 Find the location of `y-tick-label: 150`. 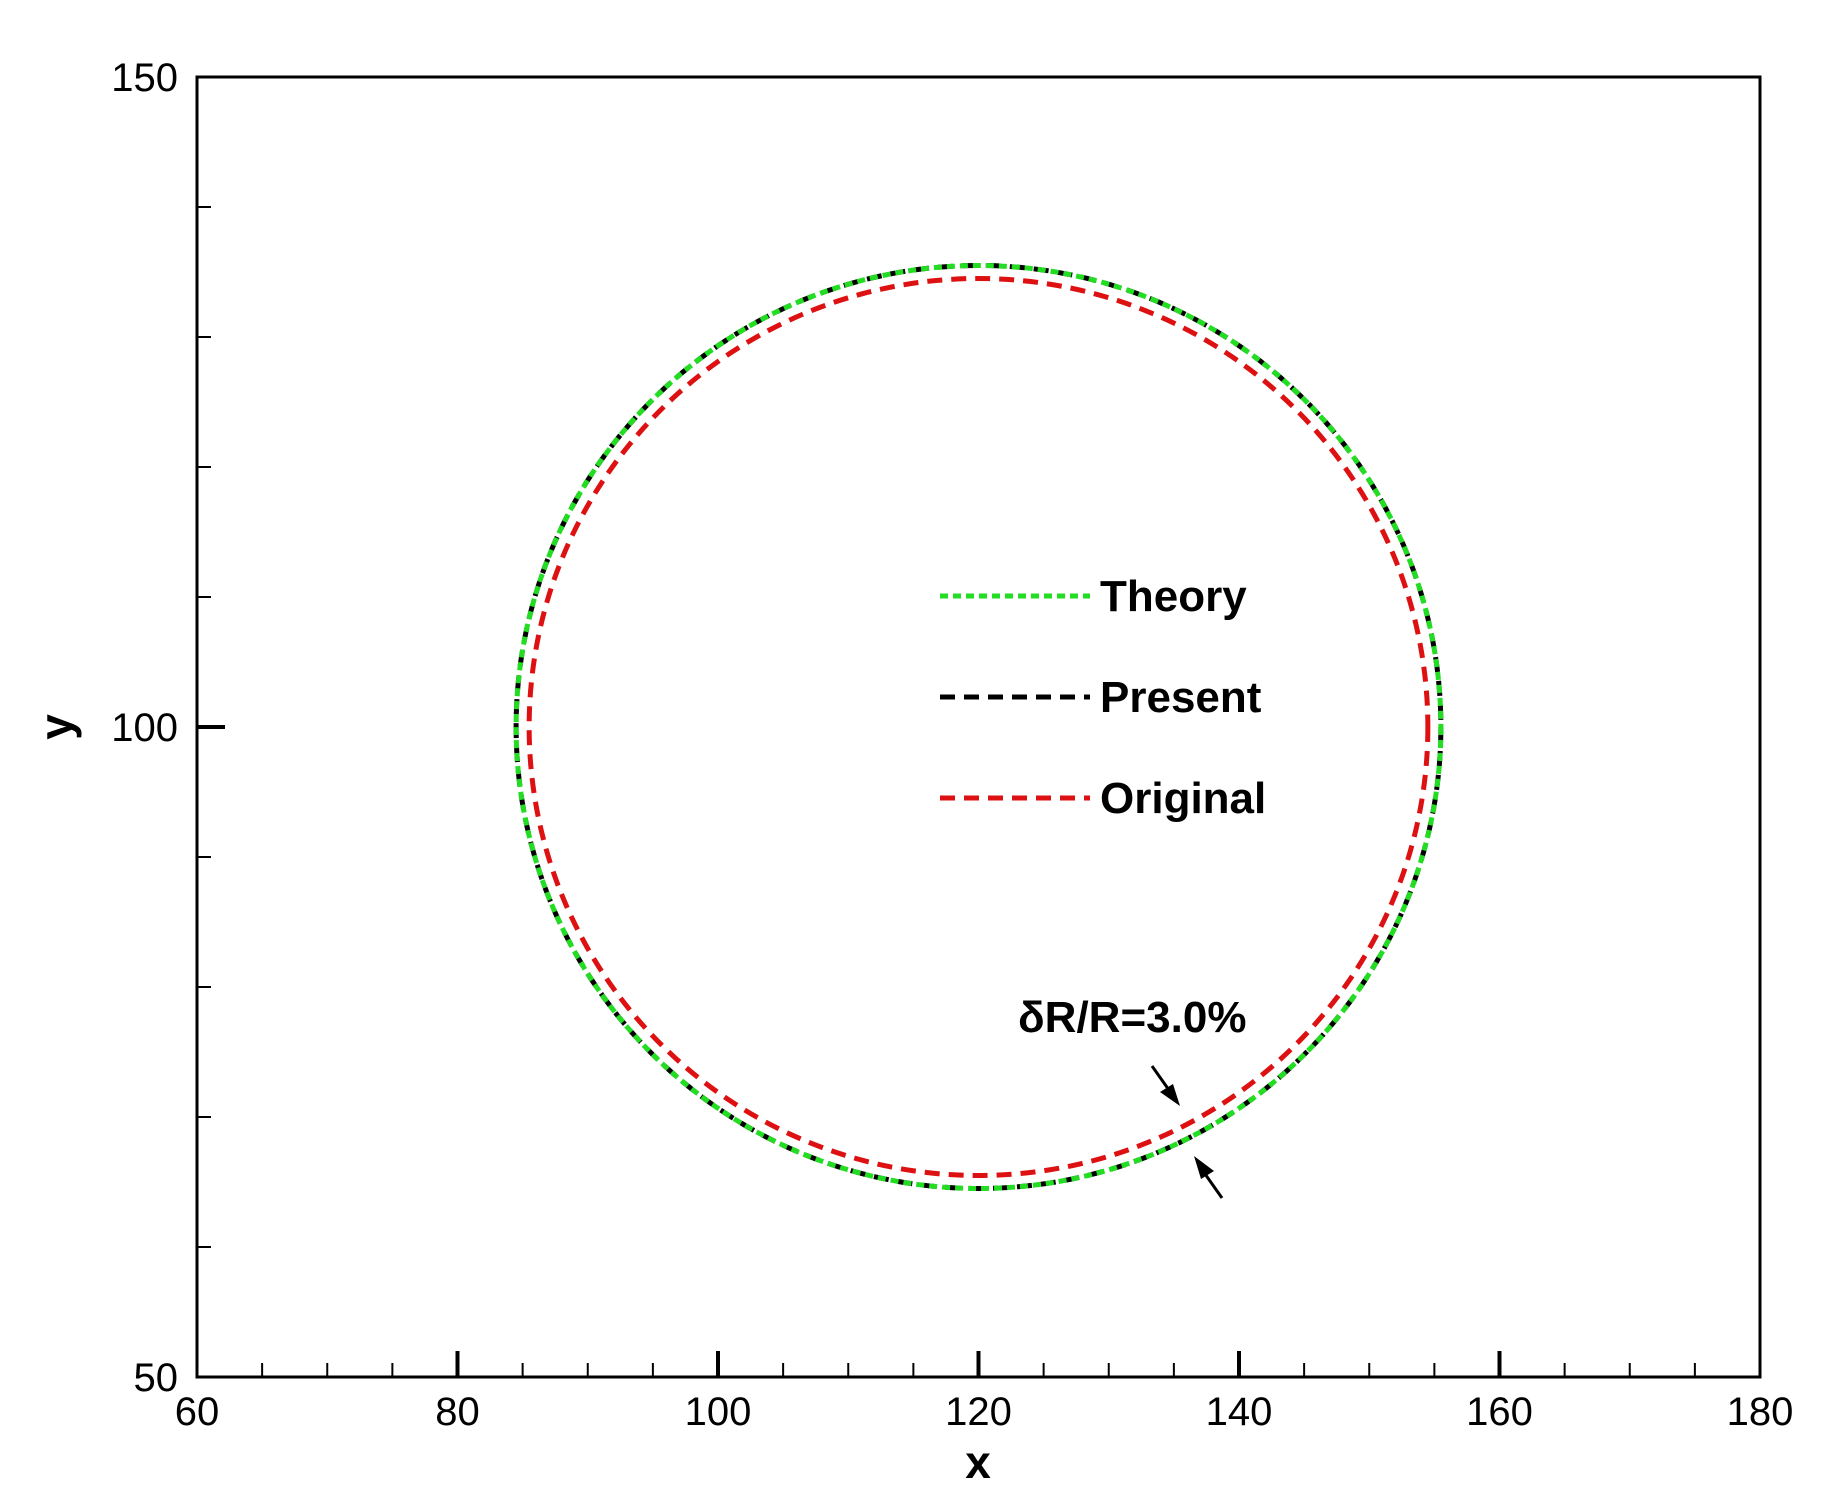

y-tick-label: 150 is located at coordinates (144, 78).